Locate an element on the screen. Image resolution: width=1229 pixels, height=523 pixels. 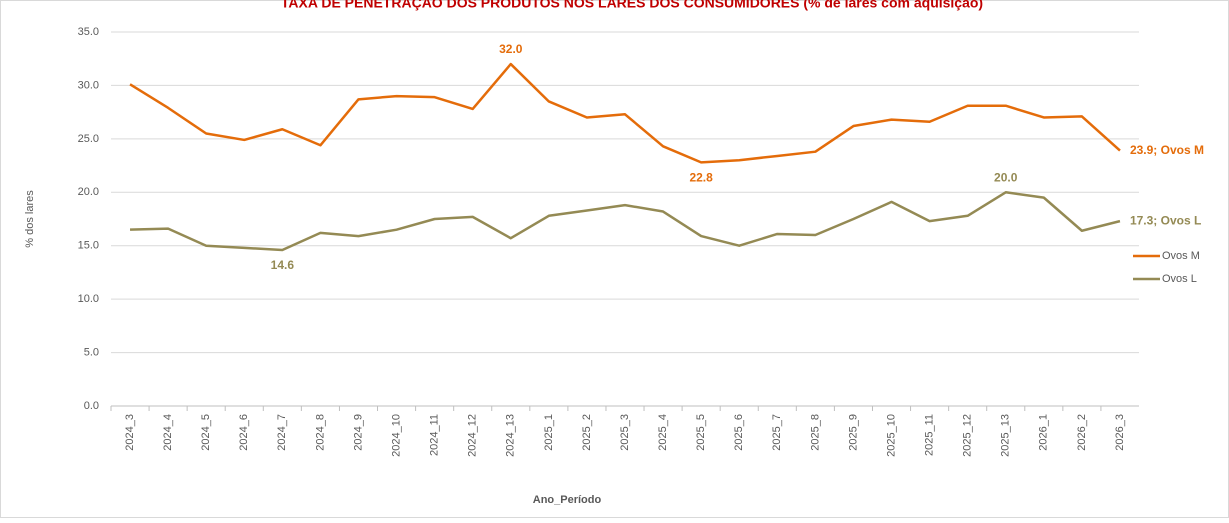
x-tick-label: 2024_9 is located at coordinates (358, 432).